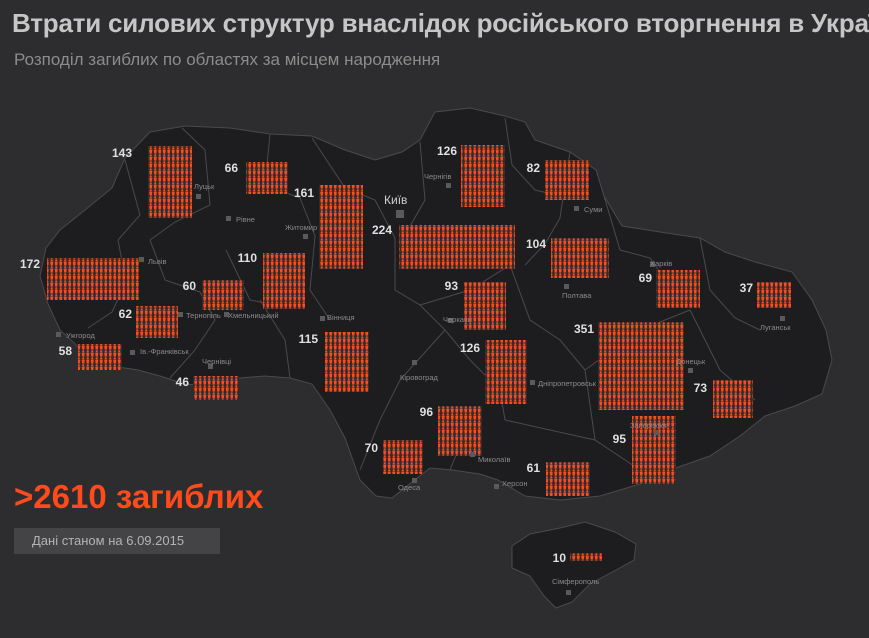  Describe the element at coordinates (691, 361) in the screenshot. I see `city-label: Донецьк` at that location.